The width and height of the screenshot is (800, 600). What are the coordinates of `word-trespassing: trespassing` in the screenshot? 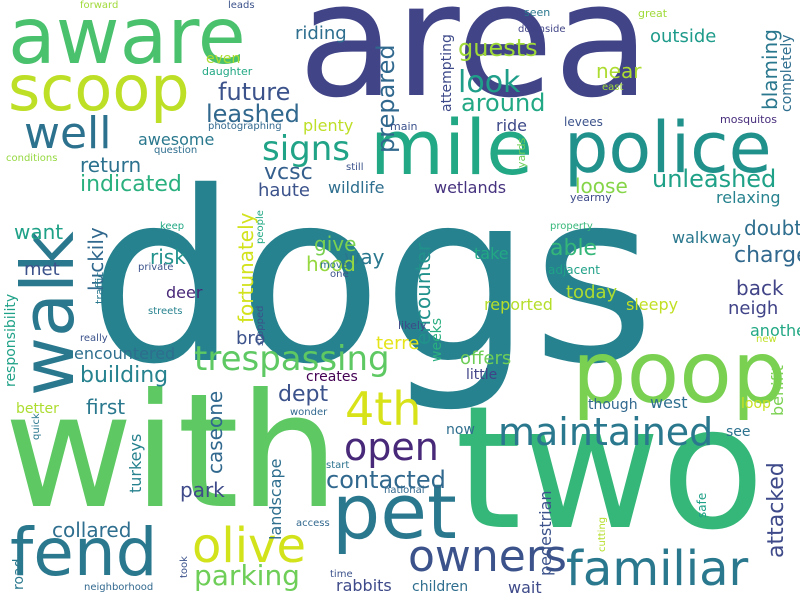 It's located at (292, 359).